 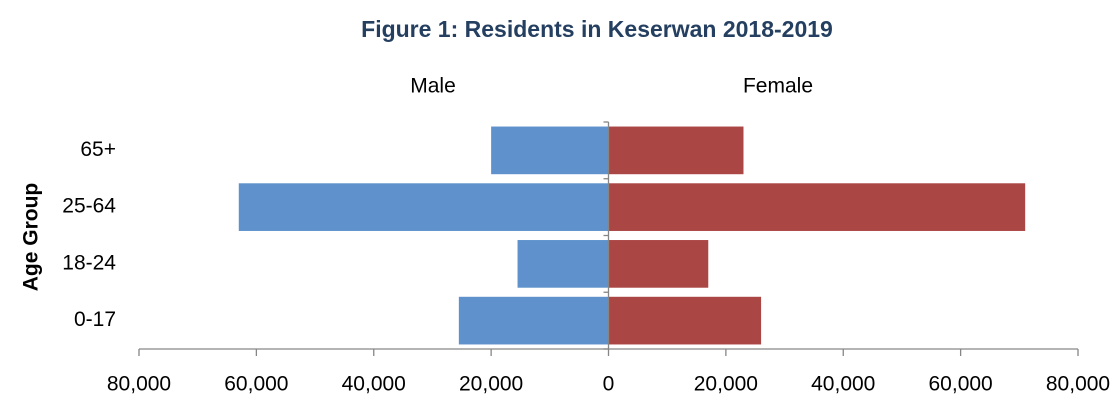 What do you see at coordinates (31, 237) in the screenshot?
I see `y-axis-title: Age Group` at bounding box center [31, 237].